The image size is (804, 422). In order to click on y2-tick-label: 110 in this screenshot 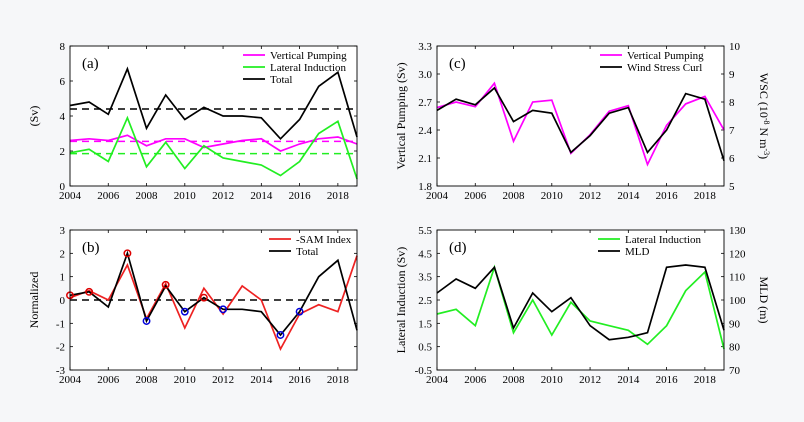, I will do `click(737, 278)`.